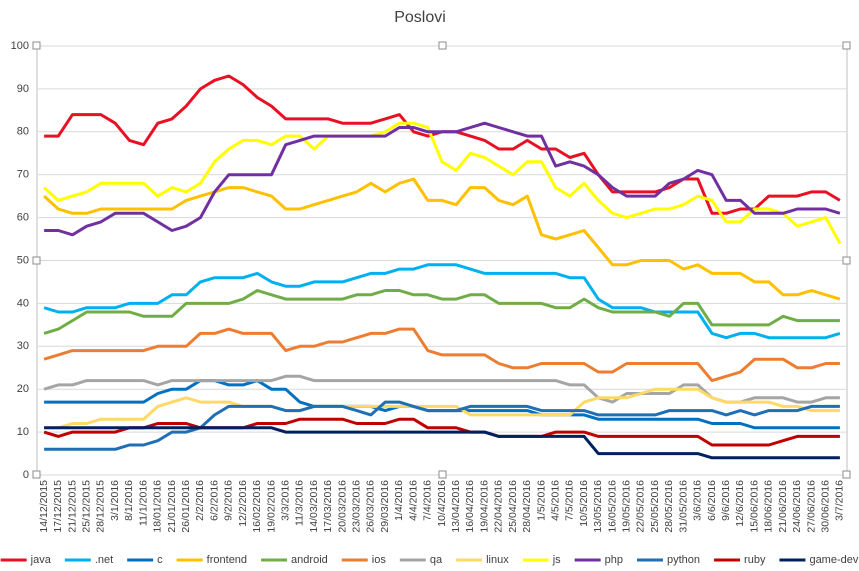 Image resolution: width=859 pixels, height=571 pixels. What do you see at coordinates (129, 500) in the screenshot?
I see `x-tick-label: 8/1/2016` at bounding box center [129, 500].